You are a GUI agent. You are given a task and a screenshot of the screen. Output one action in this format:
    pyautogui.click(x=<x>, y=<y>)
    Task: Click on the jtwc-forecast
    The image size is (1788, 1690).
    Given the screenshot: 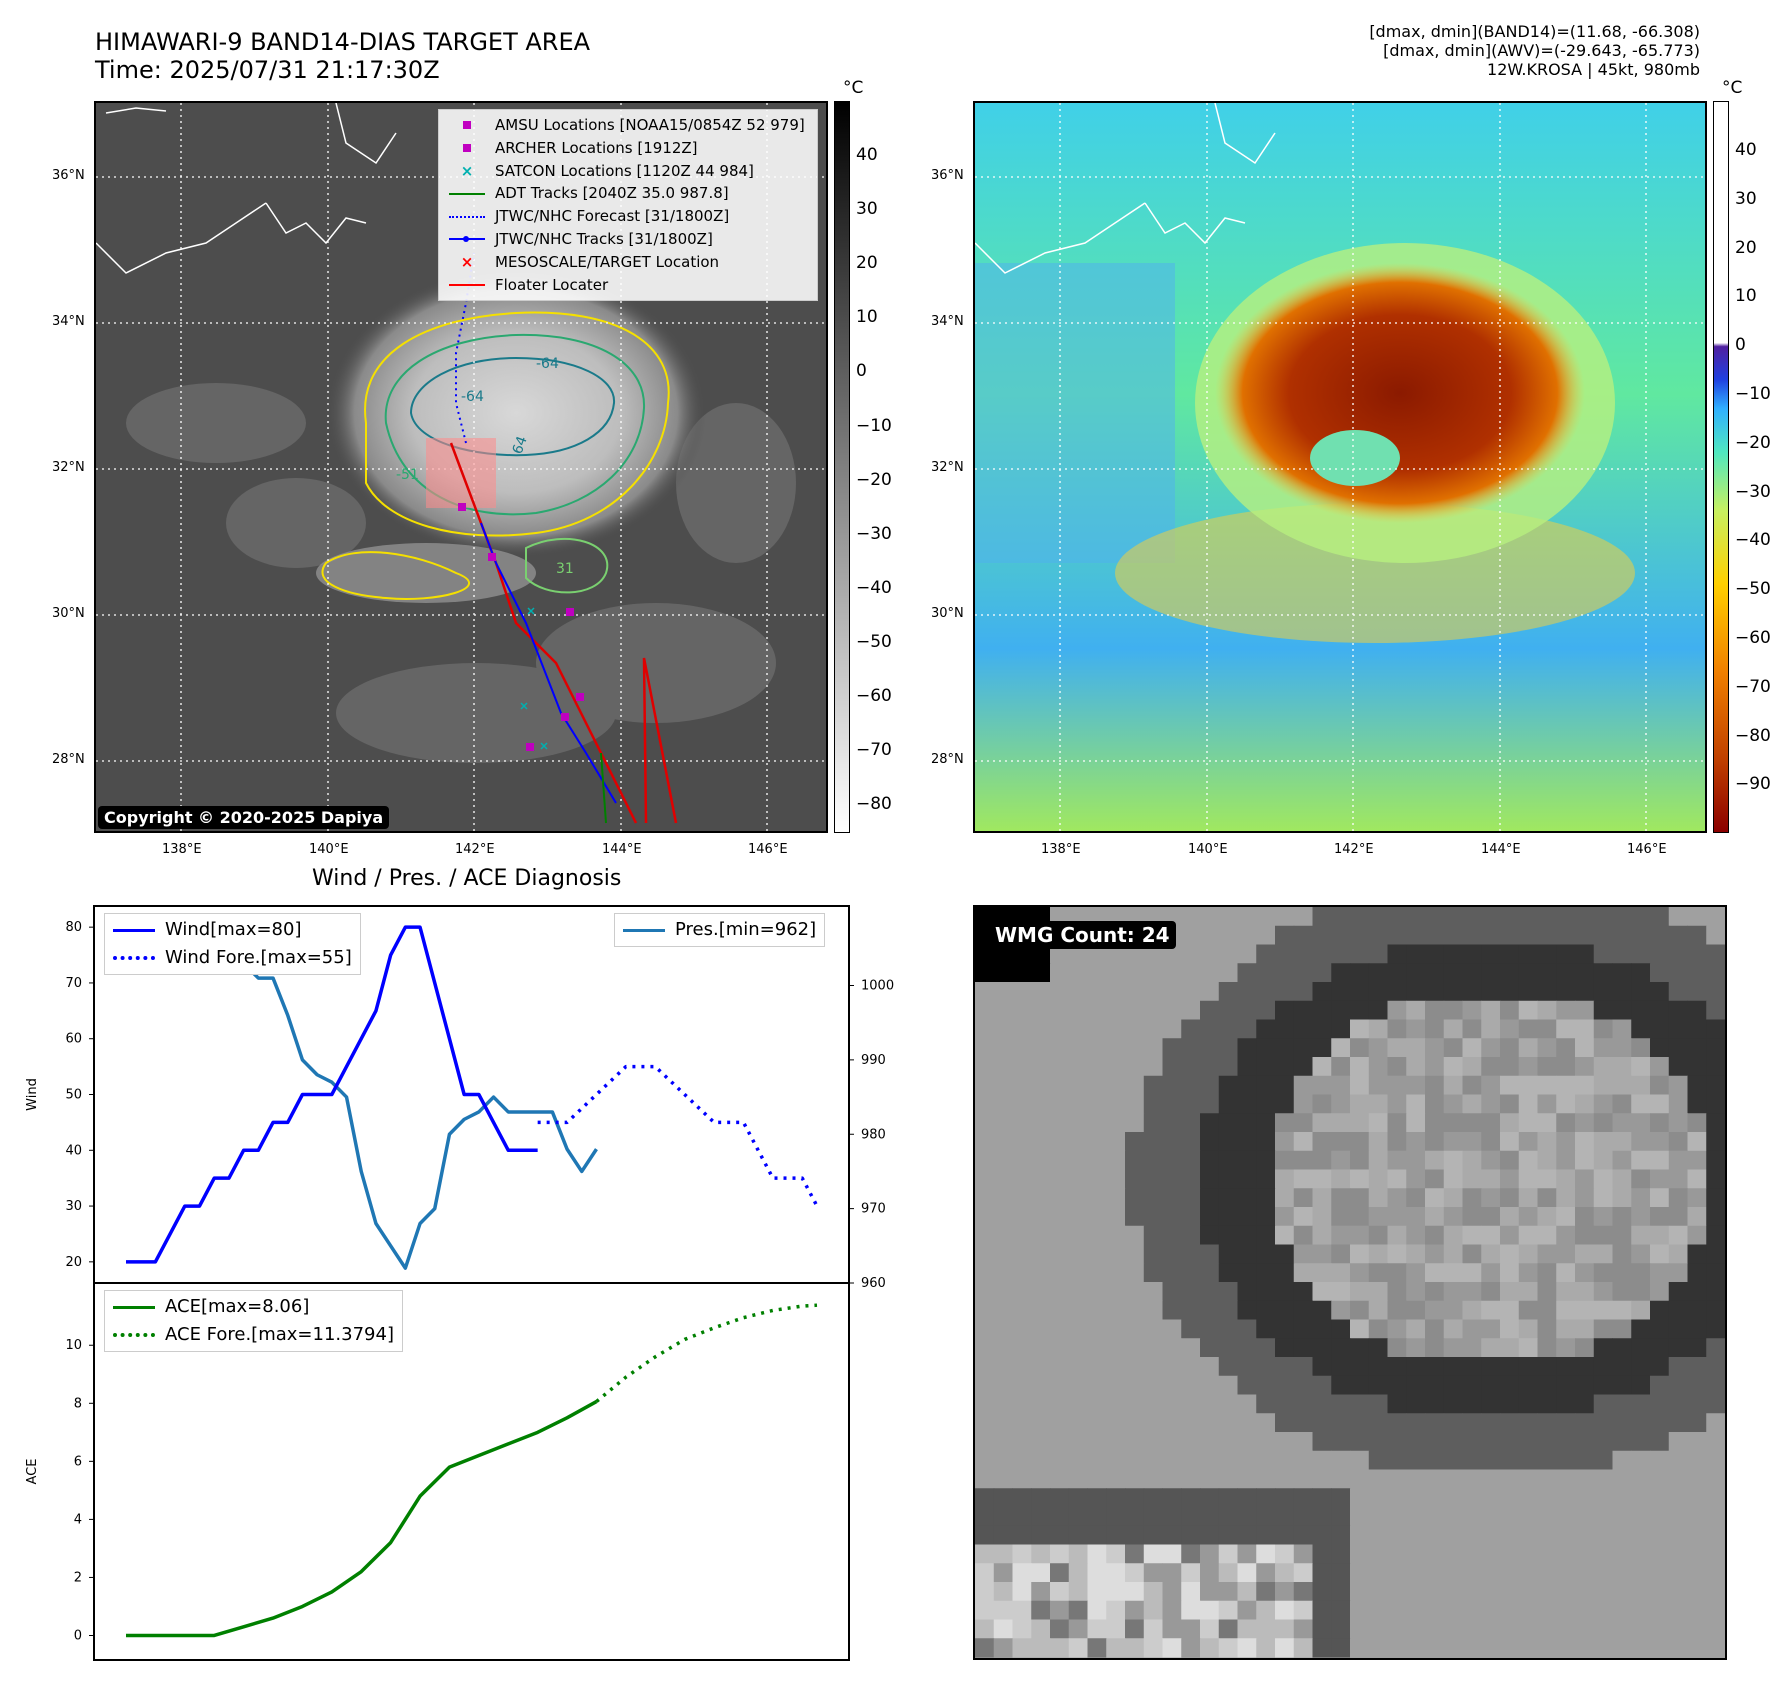 What is the action you would take?
    pyautogui.click(x=465, y=348)
    